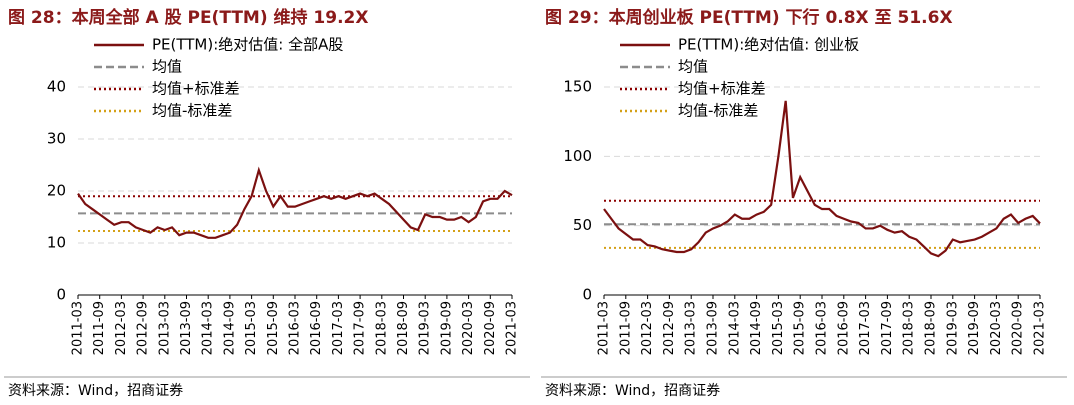  I want to click on y-tick-label: 30, so click(56, 139).